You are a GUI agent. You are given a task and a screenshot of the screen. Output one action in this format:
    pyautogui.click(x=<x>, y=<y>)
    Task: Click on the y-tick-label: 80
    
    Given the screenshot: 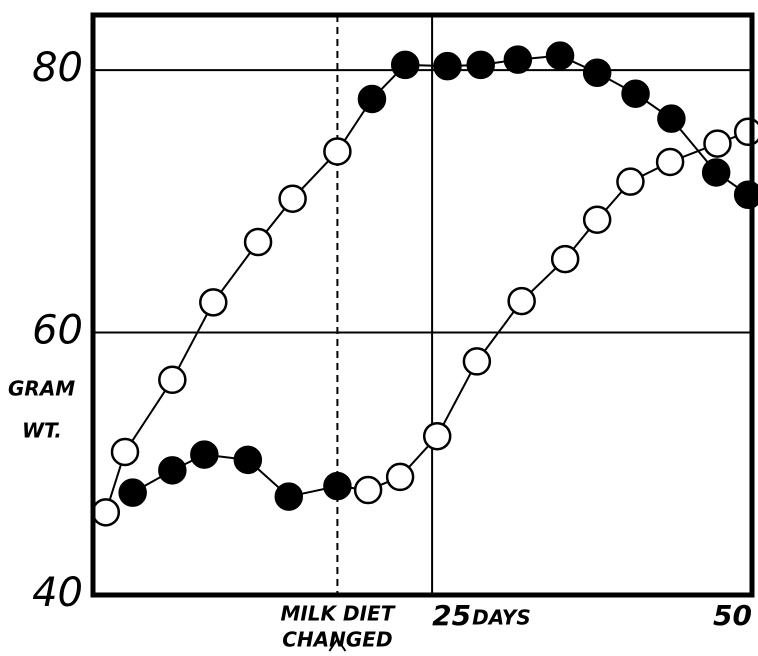 What is the action you would take?
    pyautogui.click(x=57, y=68)
    